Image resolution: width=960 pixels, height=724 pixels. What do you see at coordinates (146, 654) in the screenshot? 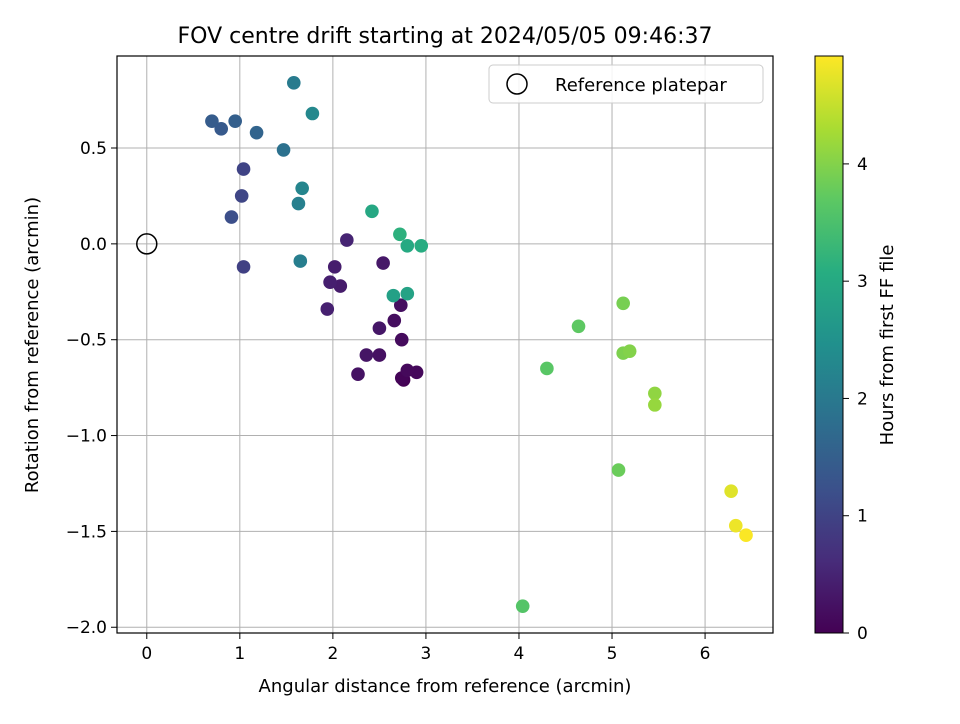
I see `x-tick-label: 0` at bounding box center [146, 654].